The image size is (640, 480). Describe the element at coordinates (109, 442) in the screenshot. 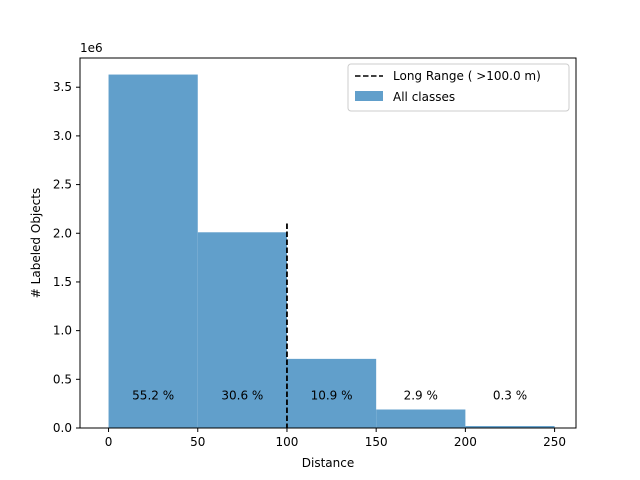

I see `x-tick-label: 0` at that location.